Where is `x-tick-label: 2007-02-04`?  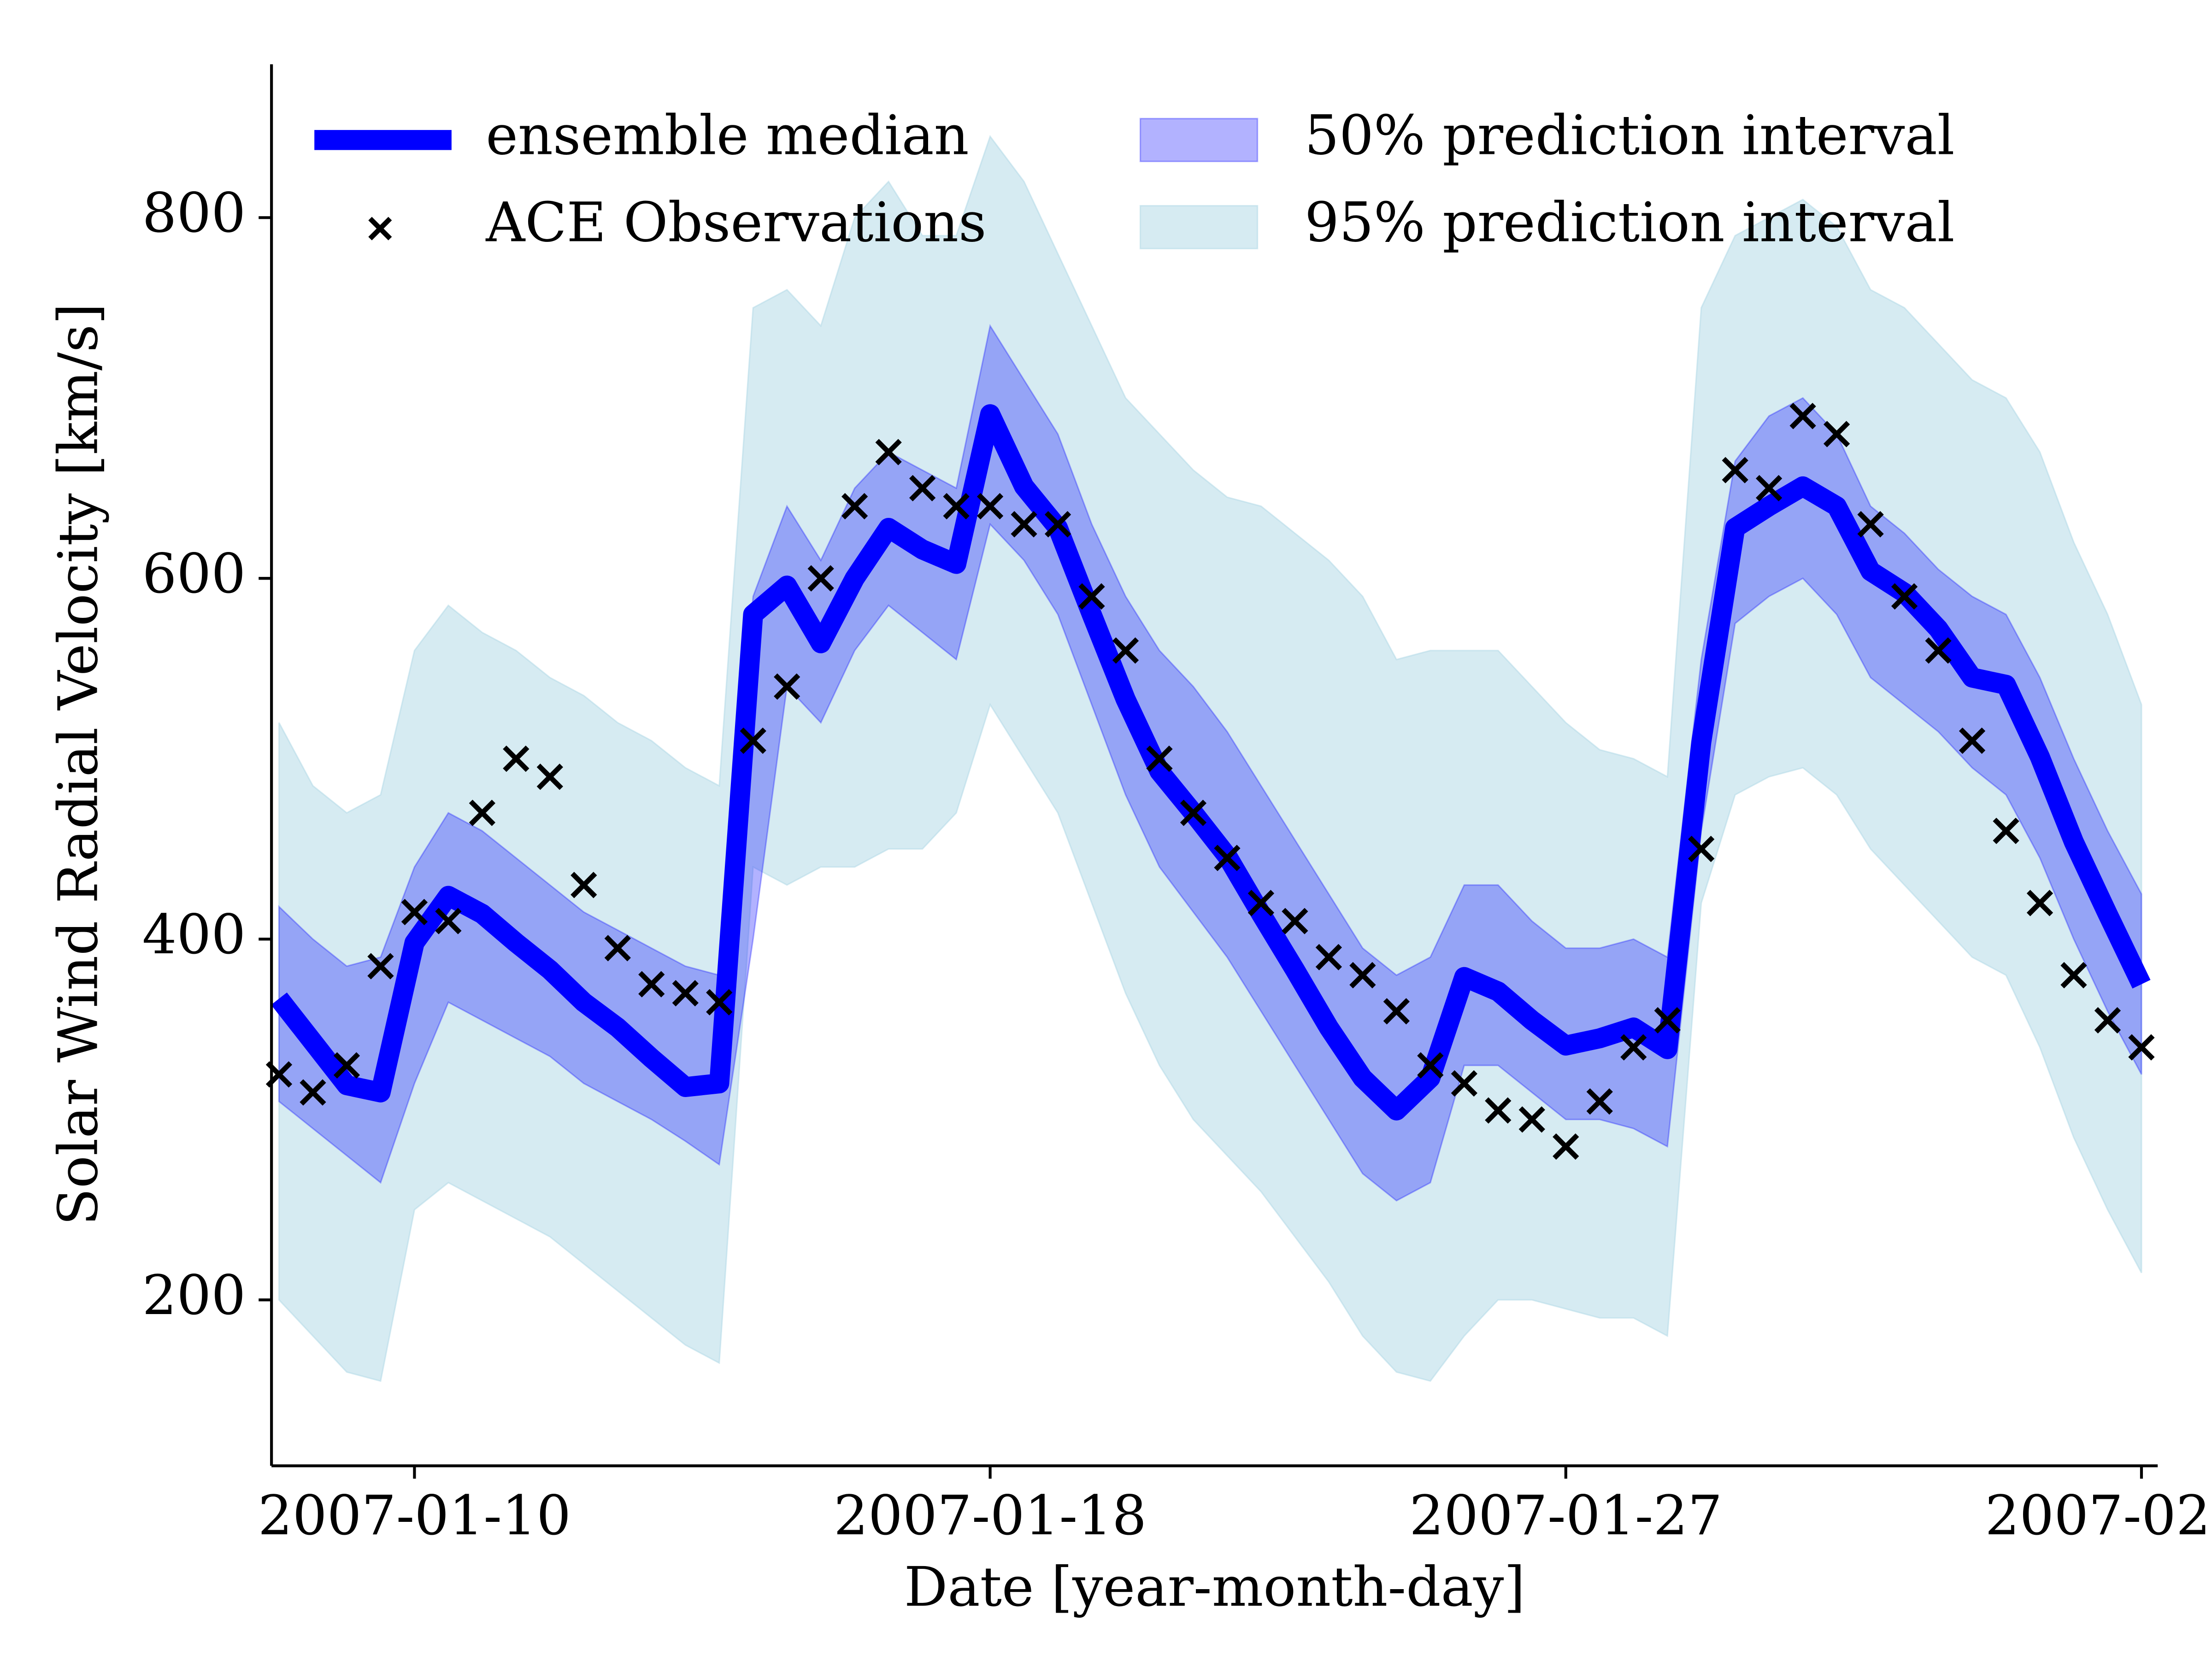
x-tick-label: 2007-02-04 is located at coordinates (2098, 1515).